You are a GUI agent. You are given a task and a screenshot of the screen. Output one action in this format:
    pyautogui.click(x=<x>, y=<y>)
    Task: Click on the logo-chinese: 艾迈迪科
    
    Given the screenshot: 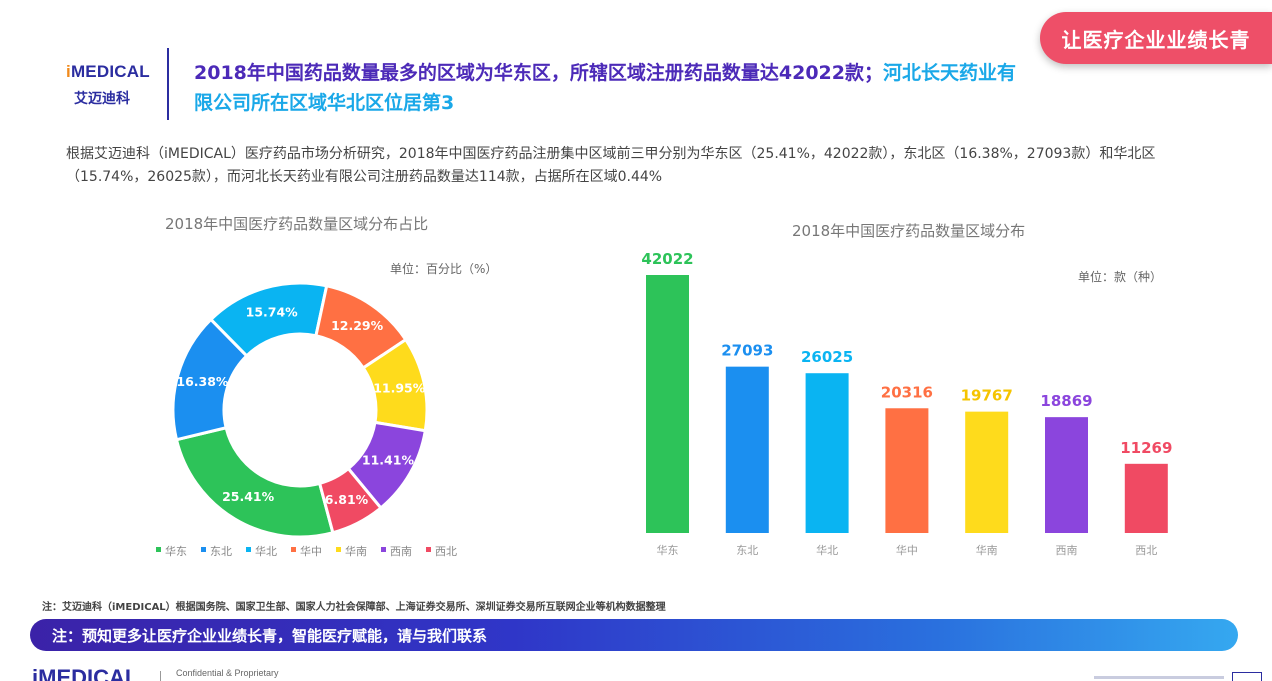 What is the action you would take?
    pyautogui.click(x=102, y=99)
    